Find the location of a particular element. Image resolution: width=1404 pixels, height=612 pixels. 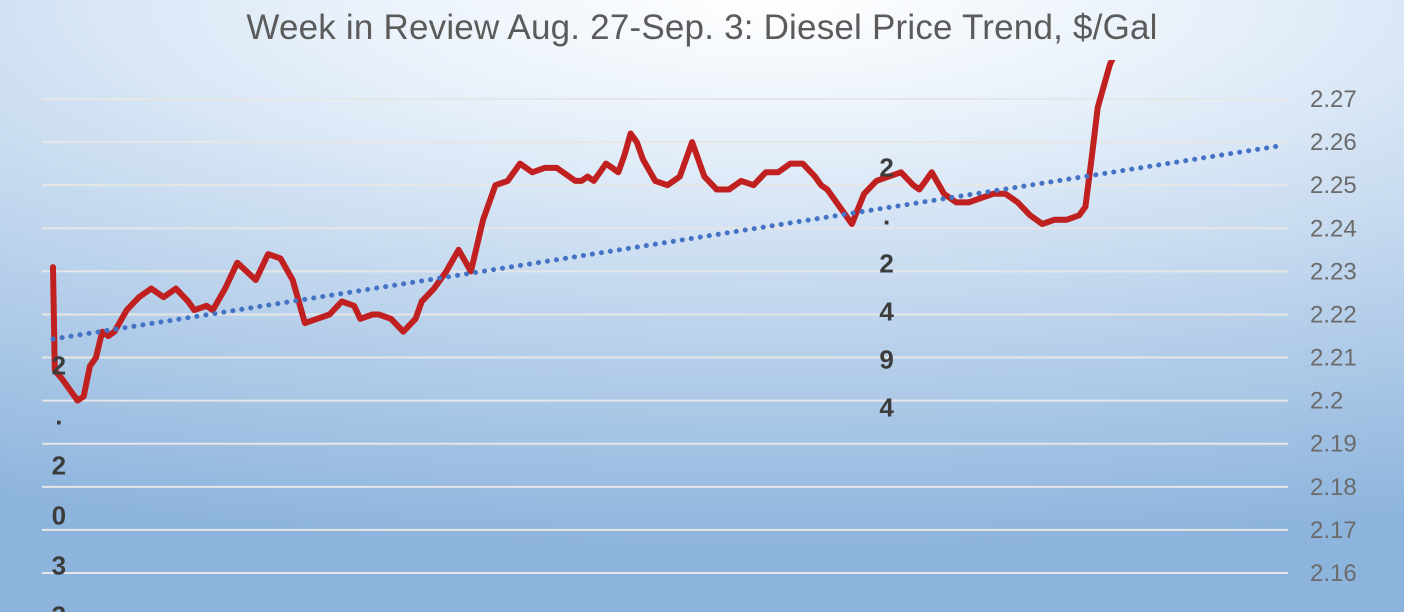

y-tick-label: 2.2 is located at coordinates (1326, 401).